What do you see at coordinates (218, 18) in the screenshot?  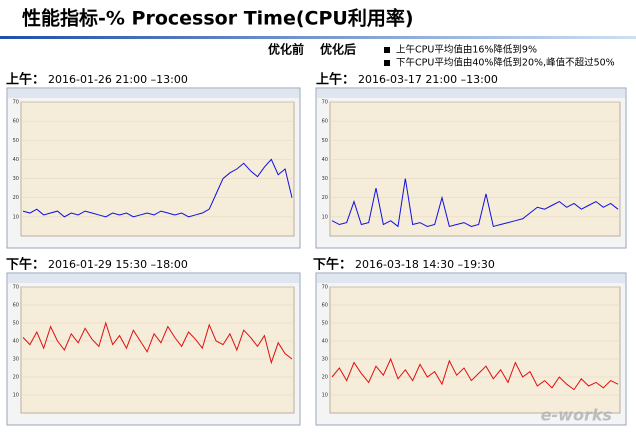 I see `slide-title: 性能指标-% Processor Time(CPU利用率)` at bounding box center [218, 18].